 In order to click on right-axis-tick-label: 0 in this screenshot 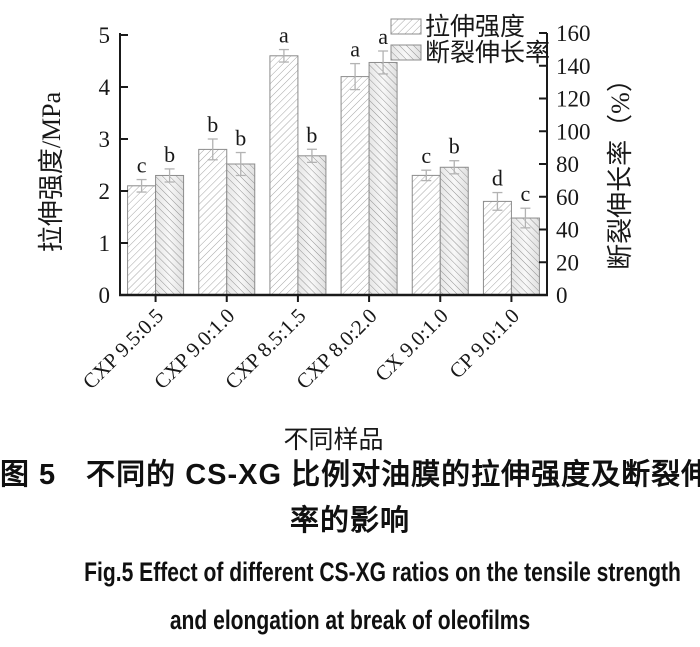, I will do `click(562, 295)`.